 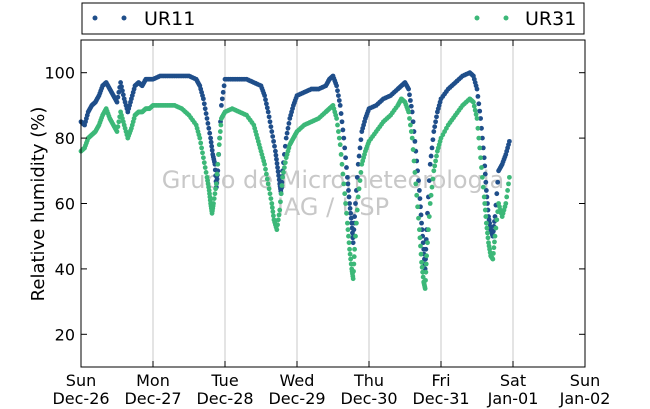 What do you see at coordinates (224, 398) in the screenshot?
I see `x-tick-label-date: Dec-28` at bounding box center [224, 398].